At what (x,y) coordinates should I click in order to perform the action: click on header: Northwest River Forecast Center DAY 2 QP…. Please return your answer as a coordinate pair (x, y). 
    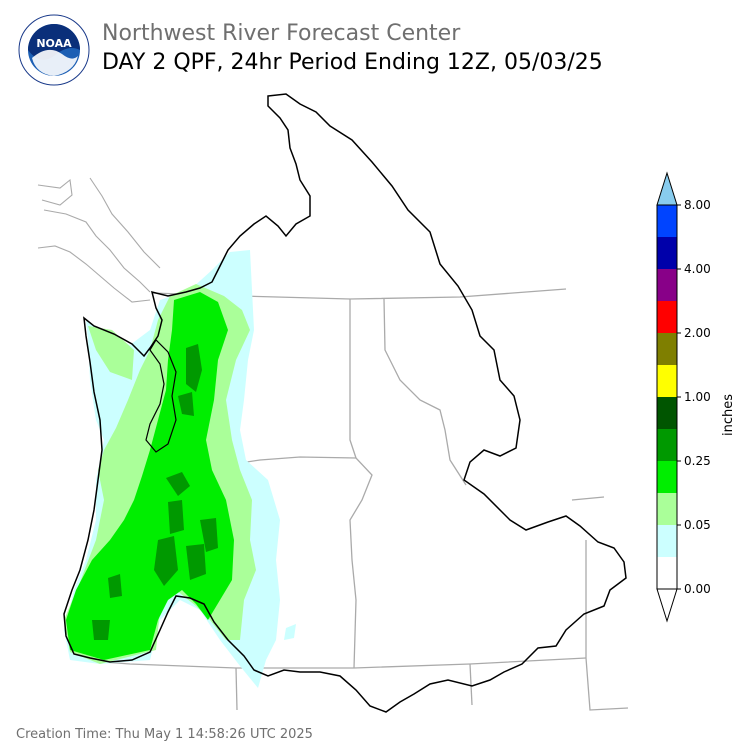
    Looking at the image, I should click on (352, 49).